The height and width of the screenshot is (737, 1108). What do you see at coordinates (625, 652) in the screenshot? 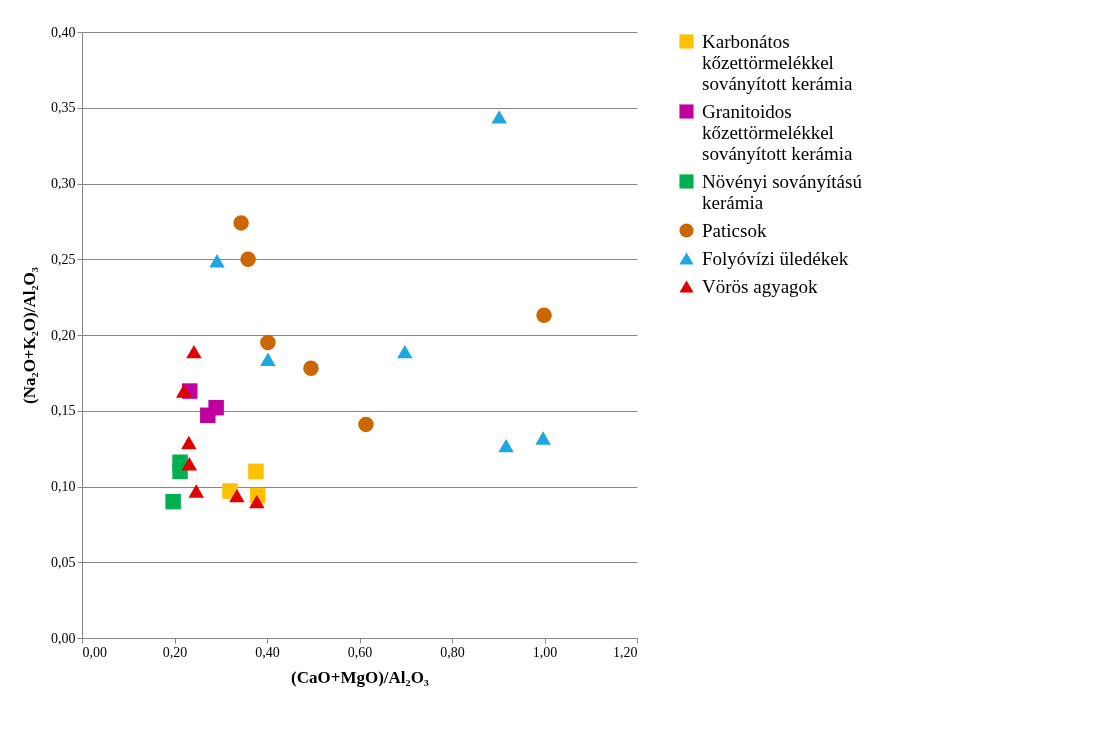
I see `x-tick-label: 1,20` at bounding box center [625, 652].